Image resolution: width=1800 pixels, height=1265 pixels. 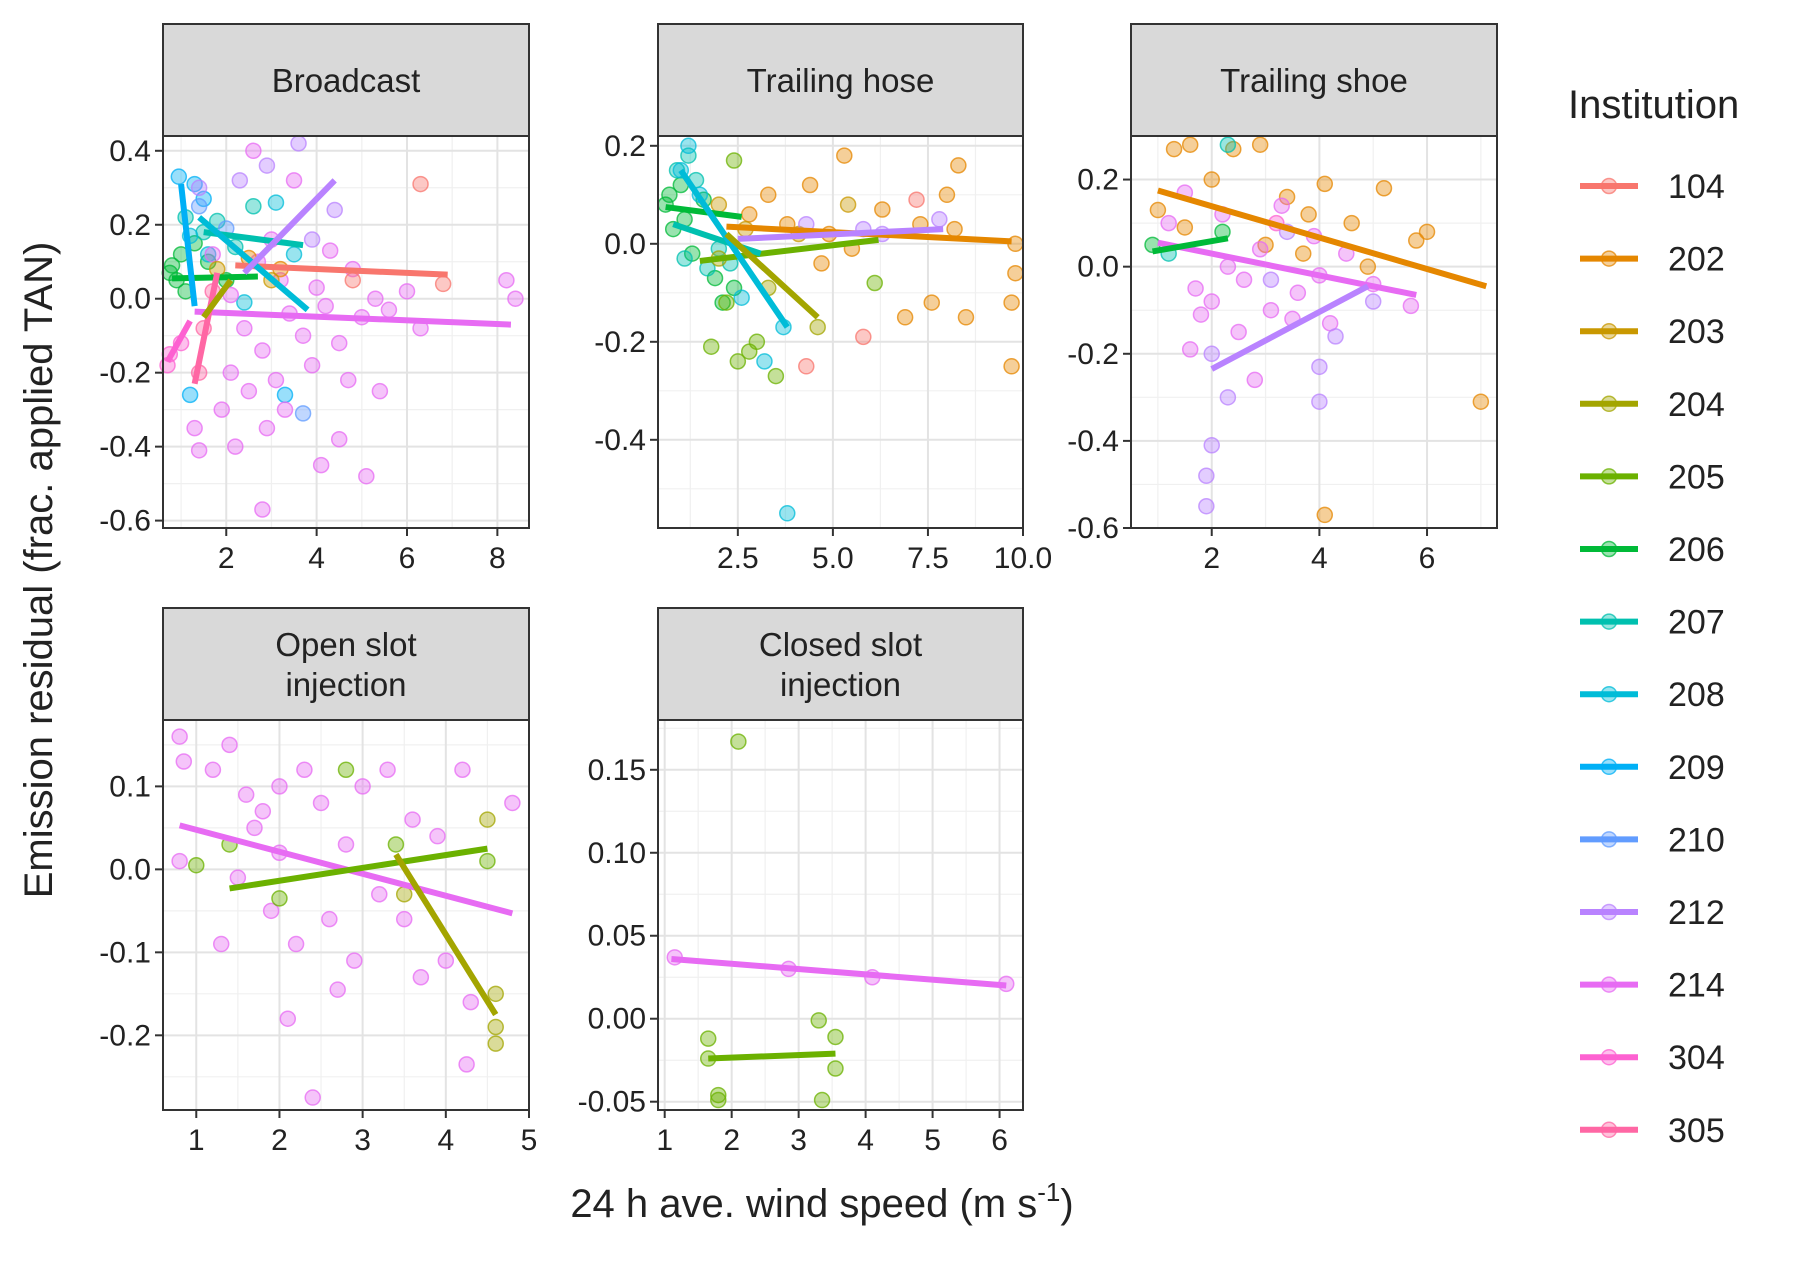 I want to click on legend-label: 202, so click(x=1696, y=260).